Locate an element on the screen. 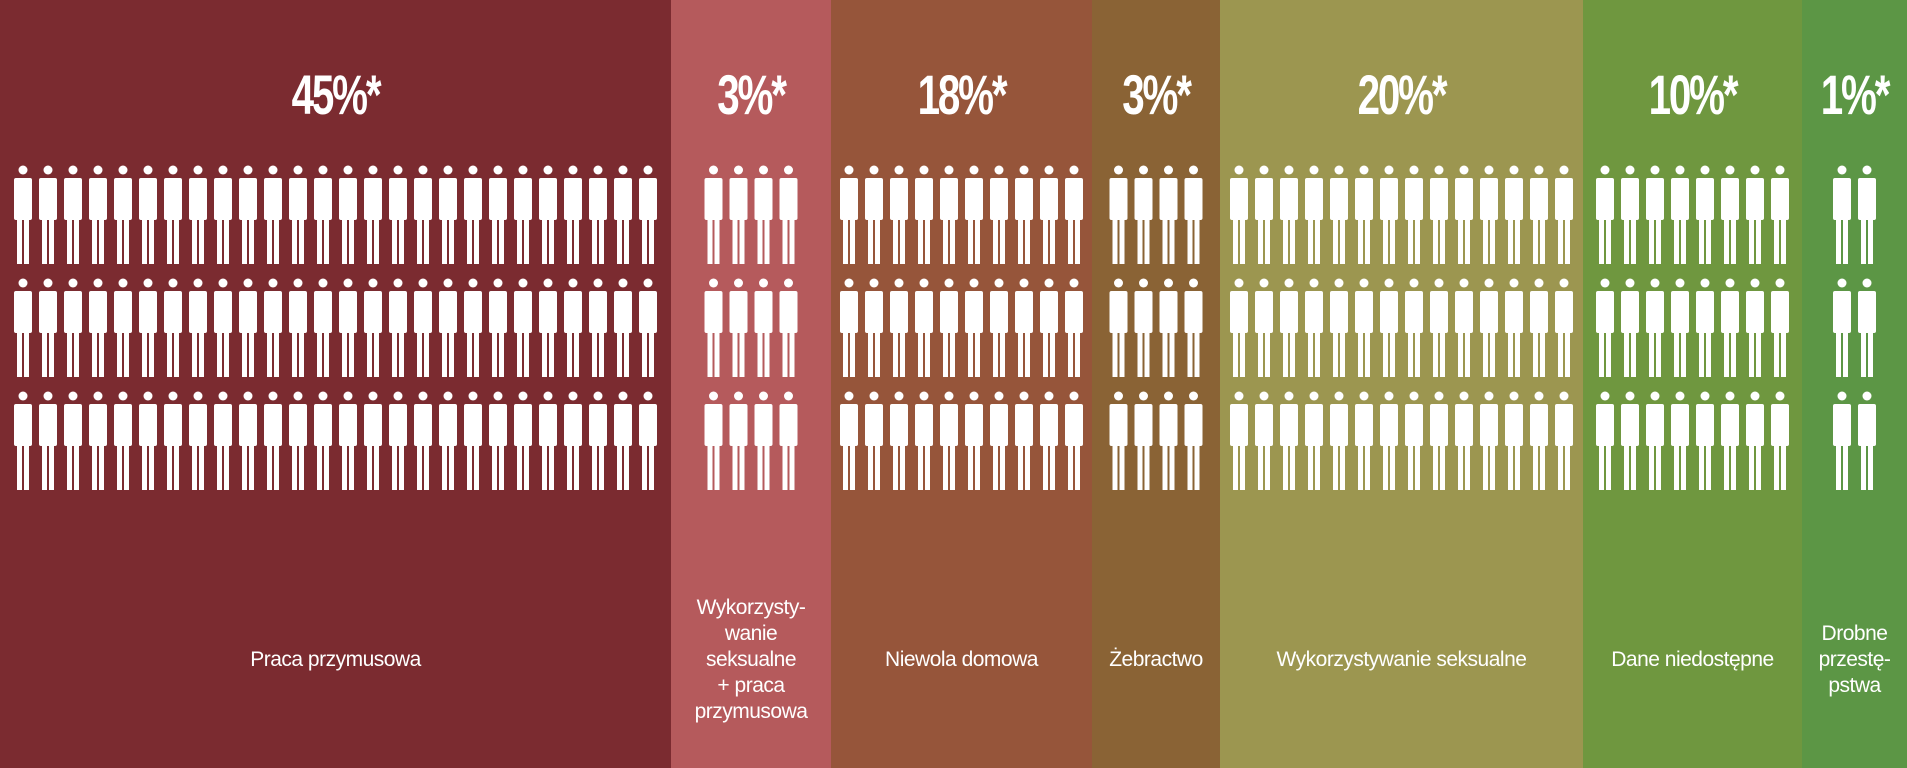 Image resolution: width=1907 pixels, height=768 pixels. category-column: 1%* Drobne przestę- pstwa is located at coordinates (1854, 384).